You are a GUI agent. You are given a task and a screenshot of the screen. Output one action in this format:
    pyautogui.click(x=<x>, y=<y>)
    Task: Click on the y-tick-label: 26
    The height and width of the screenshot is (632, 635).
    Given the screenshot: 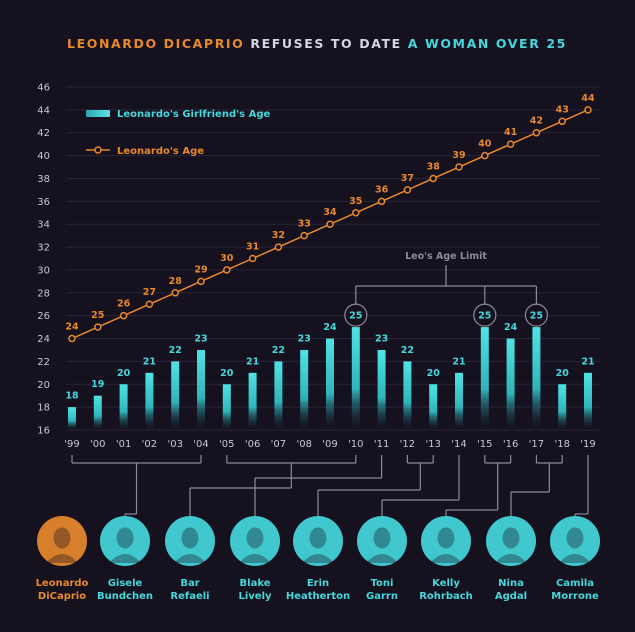 What is the action you would take?
    pyautogui.click(x=43, y=316)
    